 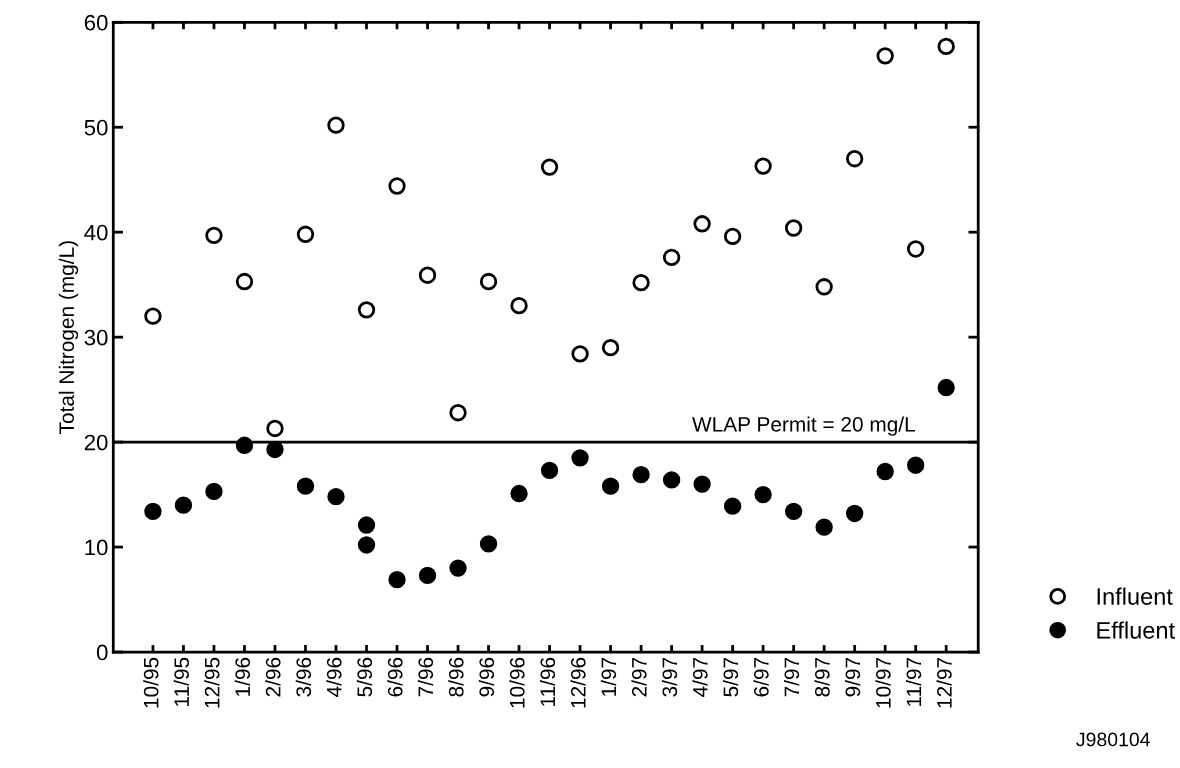 I want to click on y-tick-label: 0, so click(x=102, y=652).